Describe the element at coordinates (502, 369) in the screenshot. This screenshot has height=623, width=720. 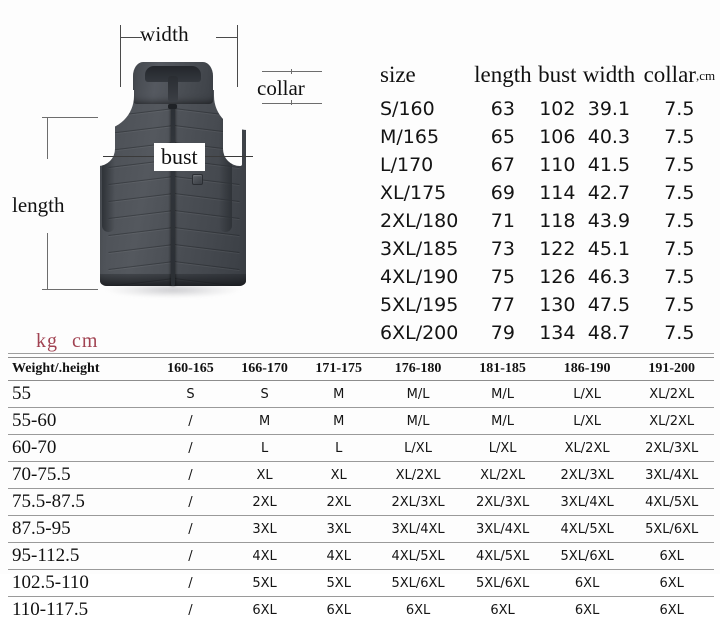
I see `weight-header-181-185: 181-185` at that location.